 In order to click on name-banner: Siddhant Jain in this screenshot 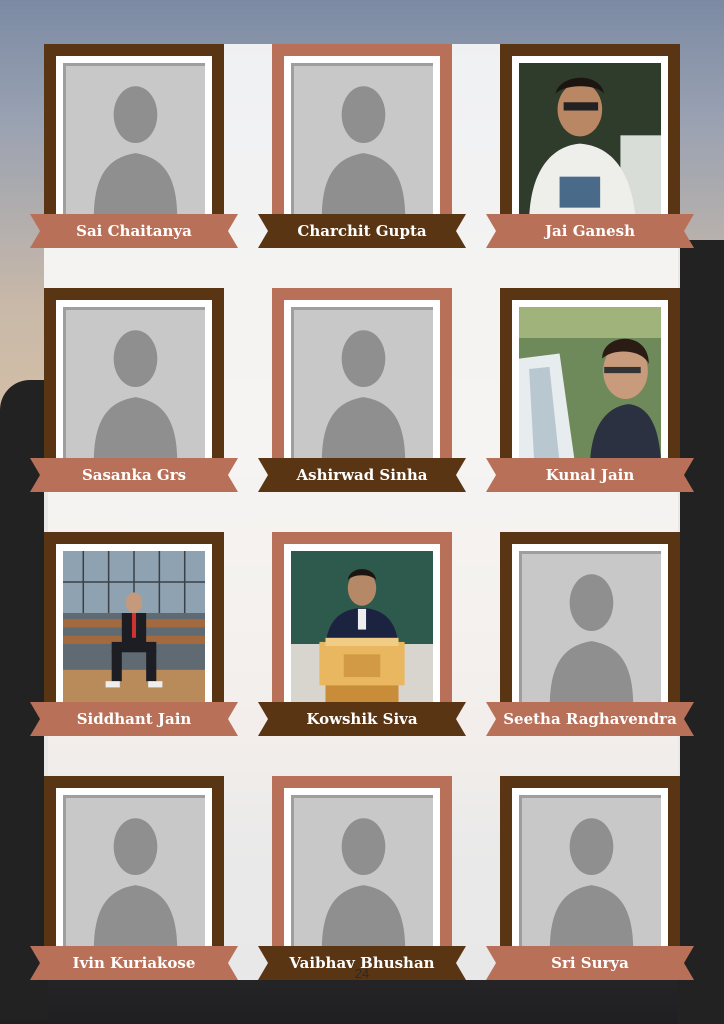, I will do `click(134, 719)`.